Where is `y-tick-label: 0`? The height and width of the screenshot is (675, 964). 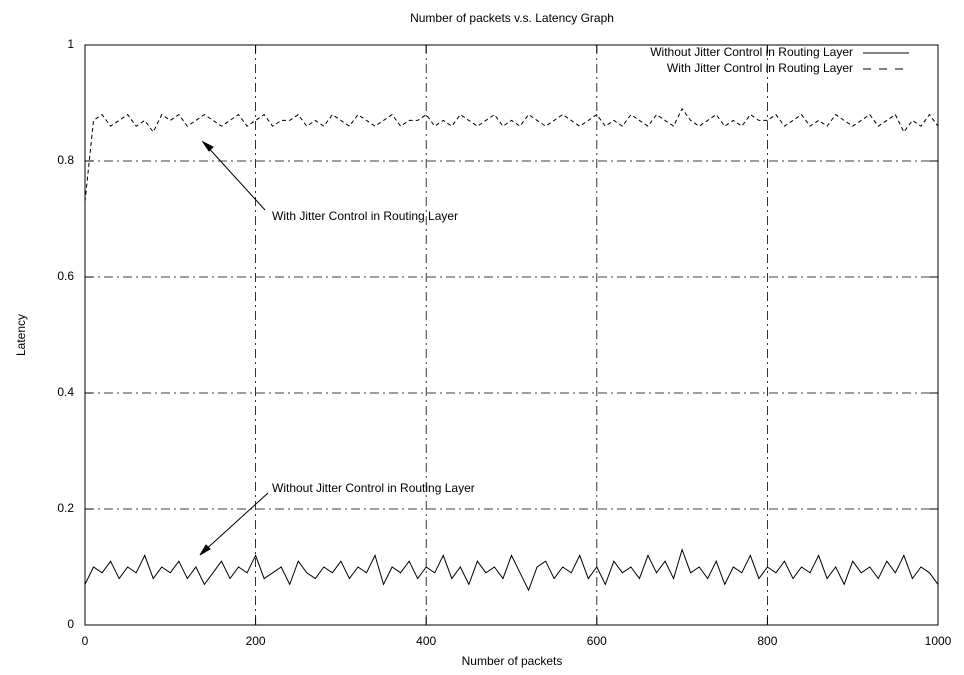 y-tick-label: 0 is located at coordinates (70, 624).